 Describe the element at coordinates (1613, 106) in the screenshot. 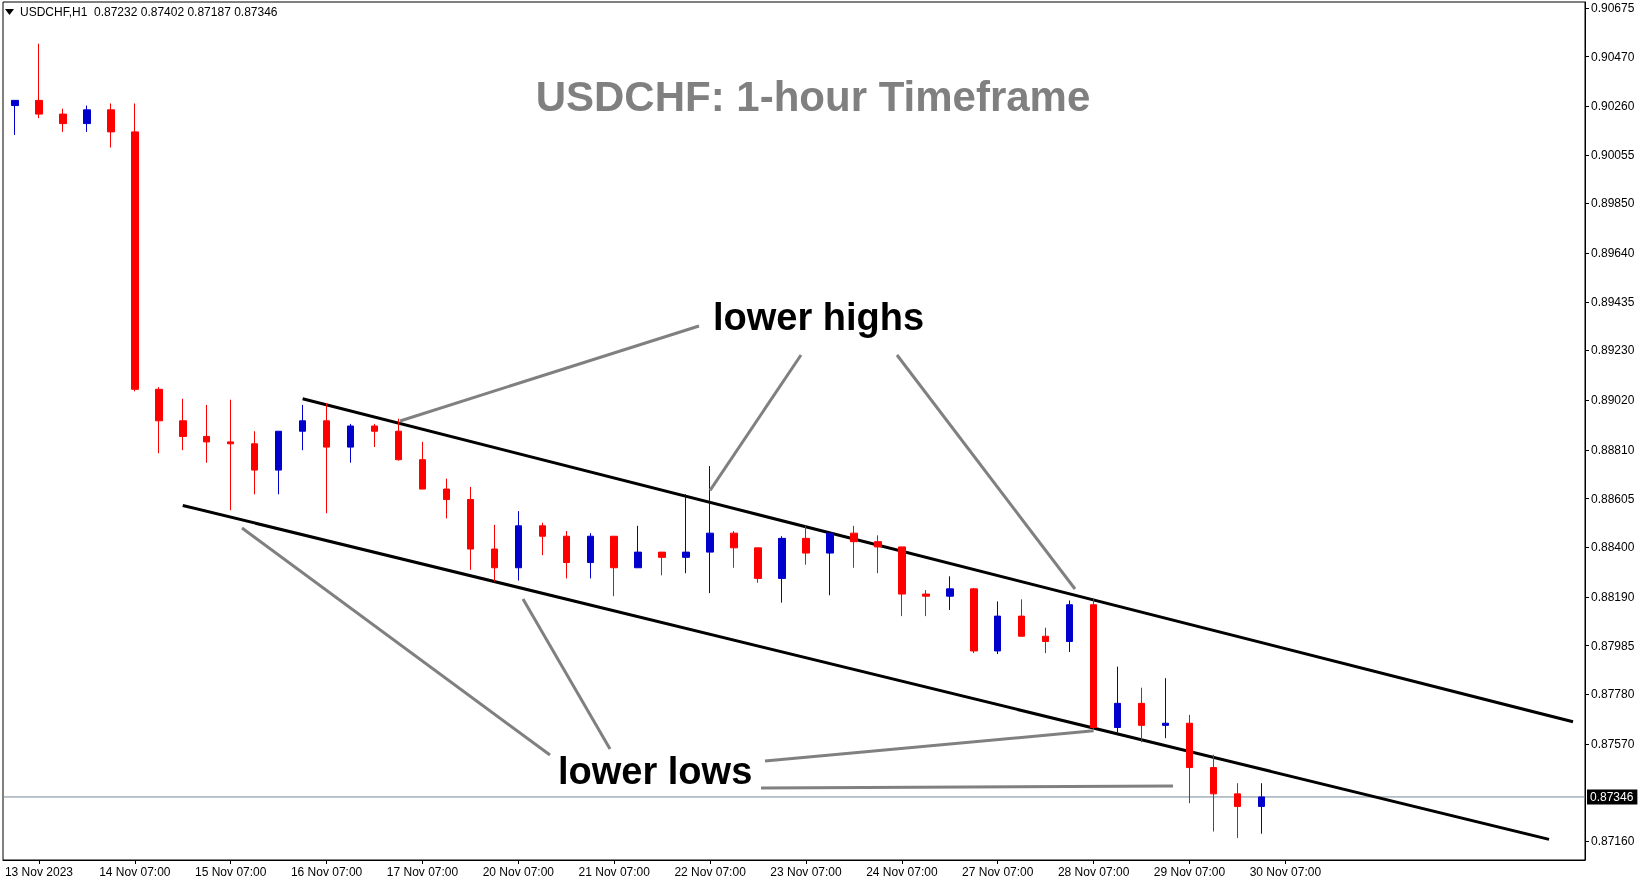

I see `y-tick-label: 0.90260` at that location.